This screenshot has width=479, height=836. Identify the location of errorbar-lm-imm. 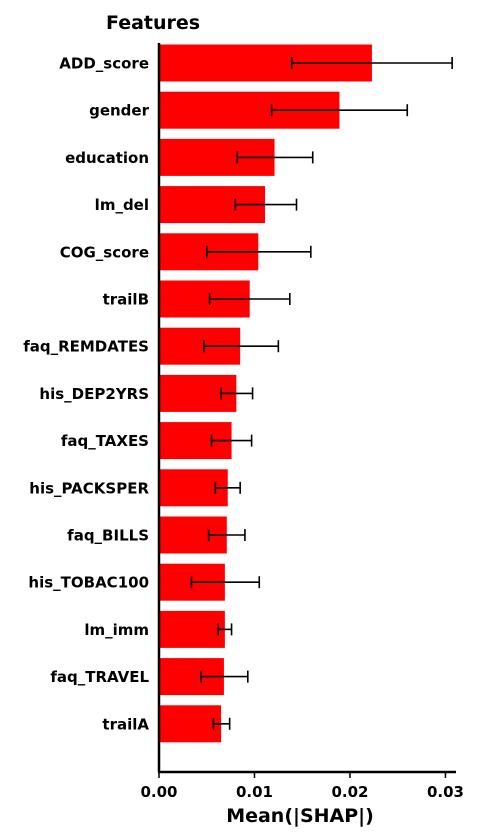
(225, 629).